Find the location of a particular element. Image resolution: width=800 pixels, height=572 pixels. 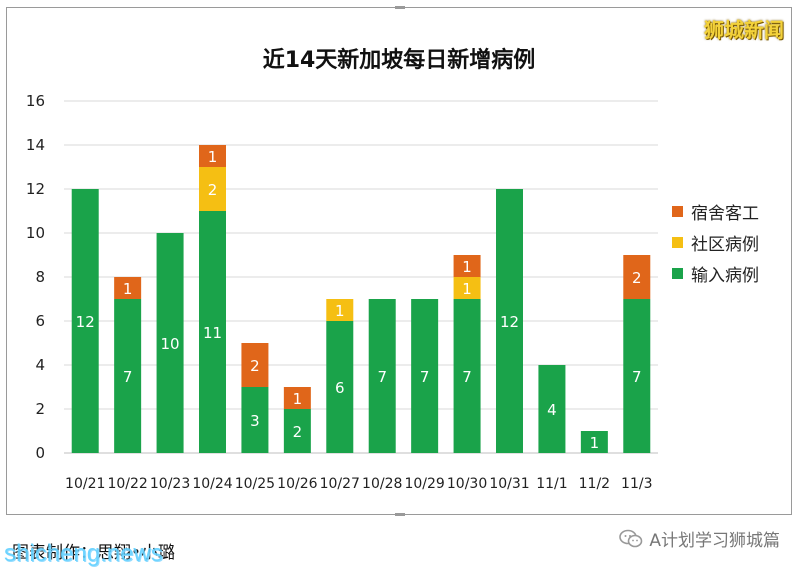

data-label: 4 is located at coordinates (552, 410).